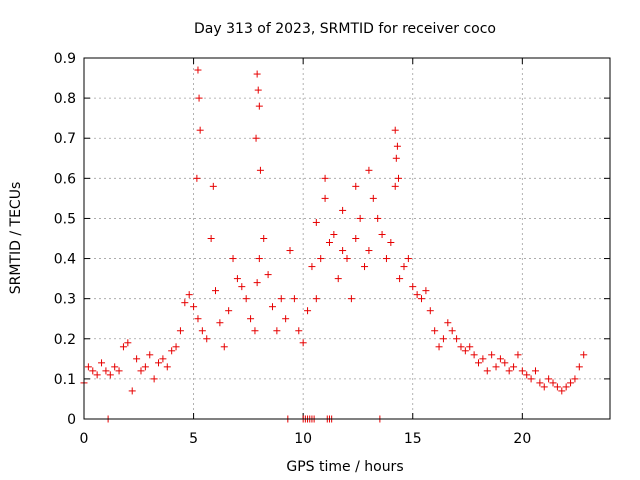 This screenshot has width=640, height=480. Describe the element at coordinates (84, 439) in the screenshot. I see `x-tick-label: 0` at that location.